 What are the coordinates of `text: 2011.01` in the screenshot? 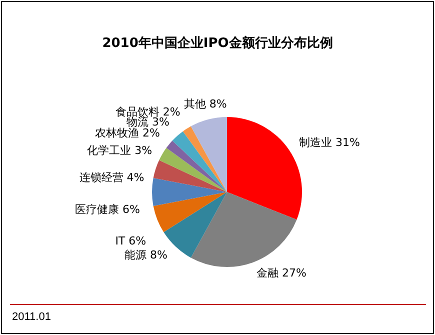 It's located at (31, 317).